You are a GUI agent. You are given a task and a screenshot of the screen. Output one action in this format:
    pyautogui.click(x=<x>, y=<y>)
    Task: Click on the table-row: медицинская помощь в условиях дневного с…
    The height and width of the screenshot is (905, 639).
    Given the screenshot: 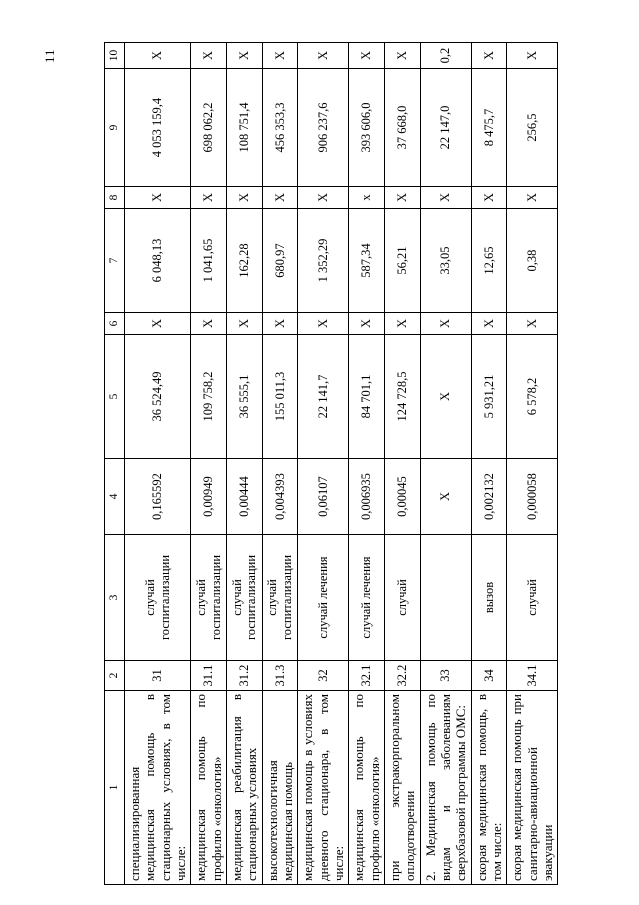 What is the action you would take?
    pyautogui.click(x=323, y=463)
    